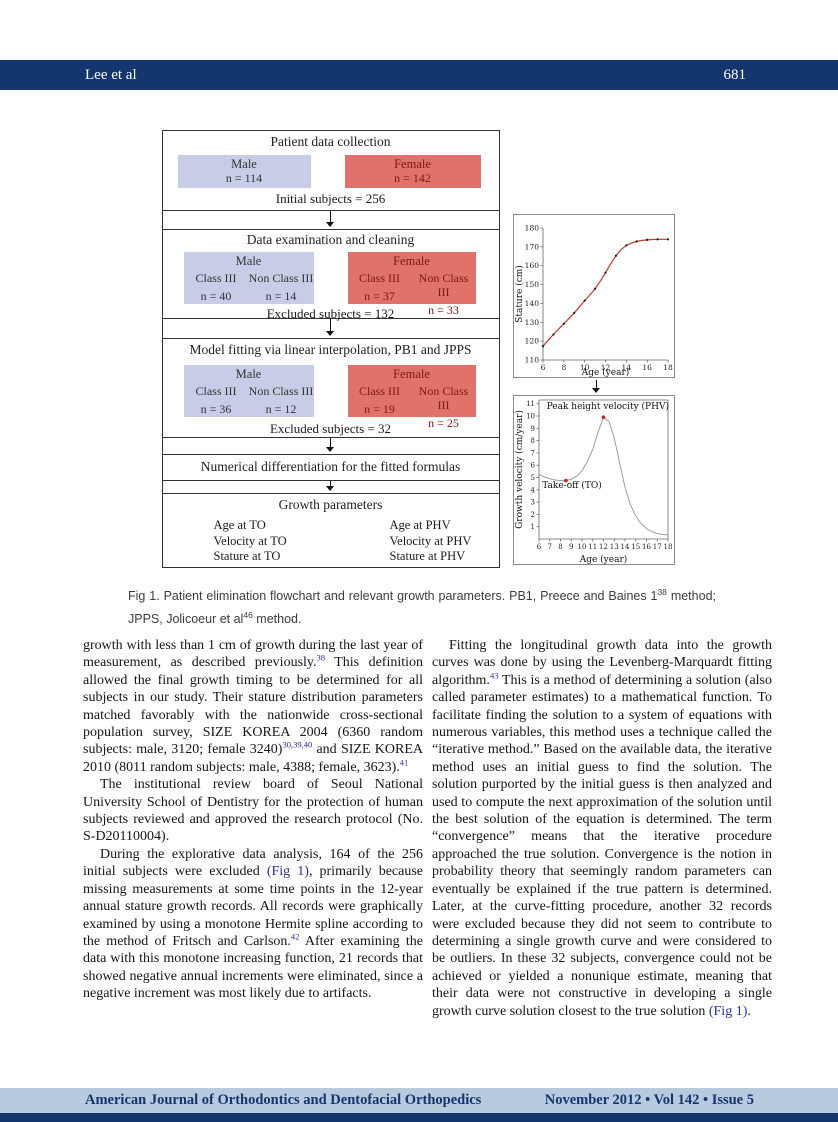 The image size is (838, 1122). Describe the element at coordinates (533, 503) in the screenshot. I see `svg-text: 3` at that location.